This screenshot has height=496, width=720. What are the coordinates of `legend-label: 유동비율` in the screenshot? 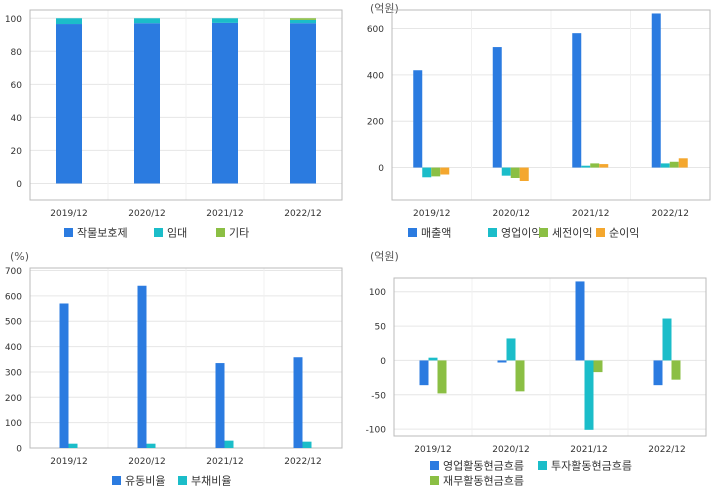 It's located at (145, 481).